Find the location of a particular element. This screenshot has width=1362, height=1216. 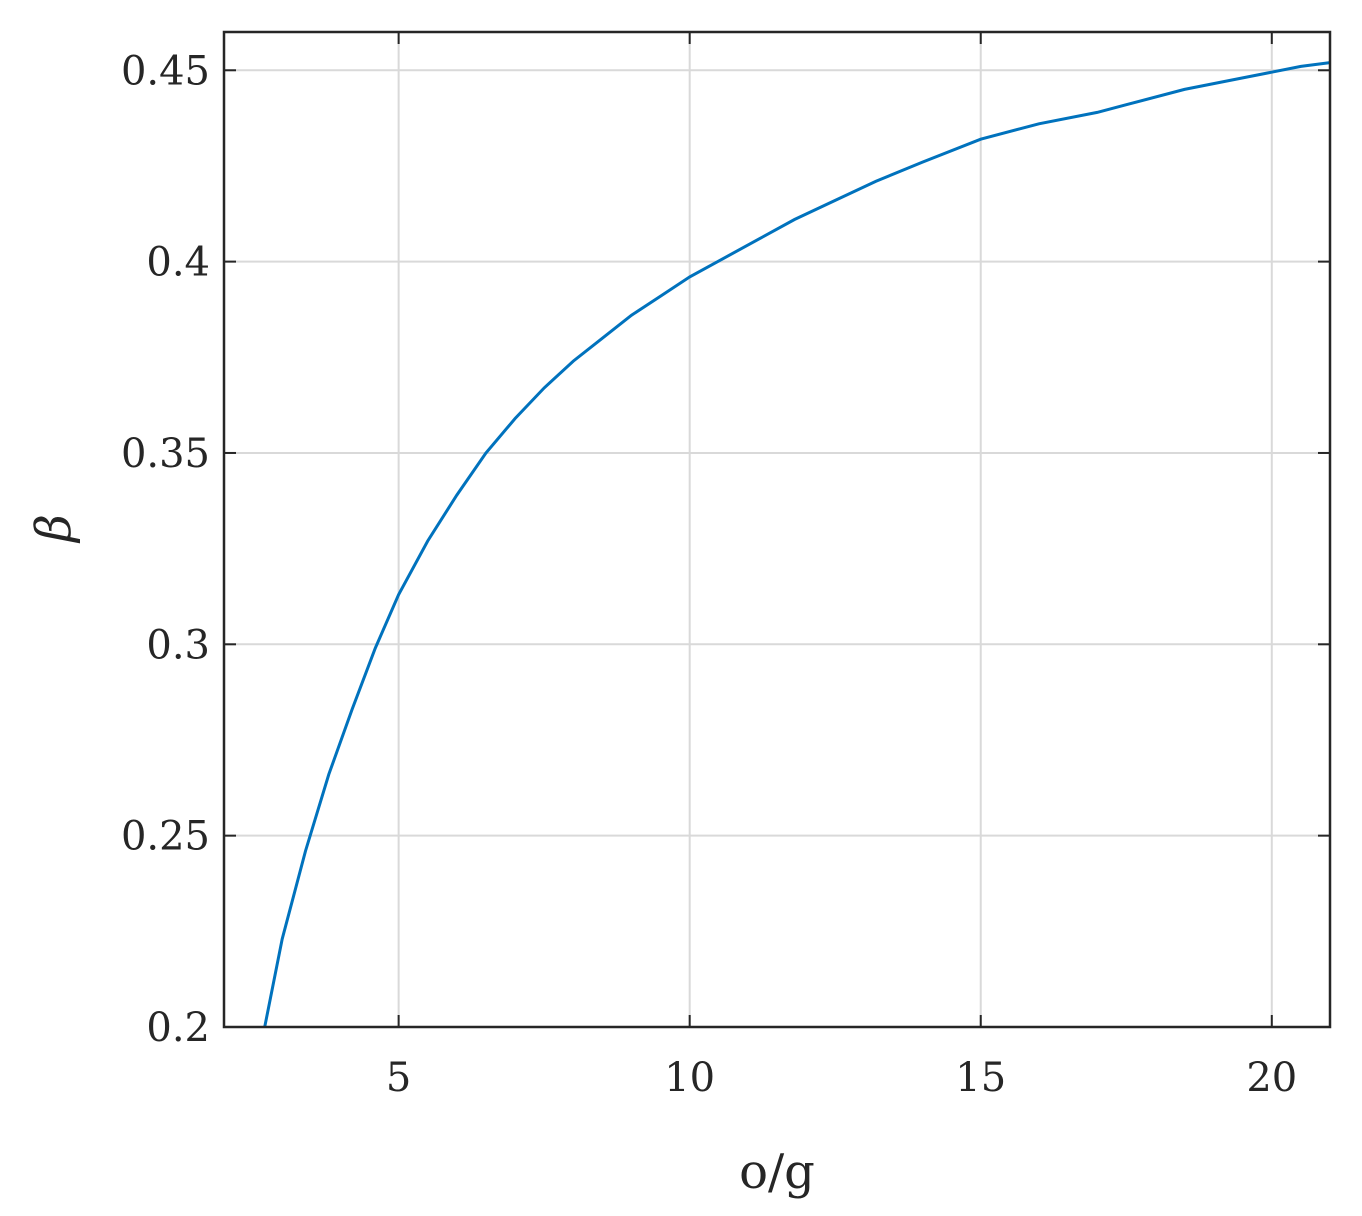

y-tick-label: 0.45 is located at coordinates (165, 71).